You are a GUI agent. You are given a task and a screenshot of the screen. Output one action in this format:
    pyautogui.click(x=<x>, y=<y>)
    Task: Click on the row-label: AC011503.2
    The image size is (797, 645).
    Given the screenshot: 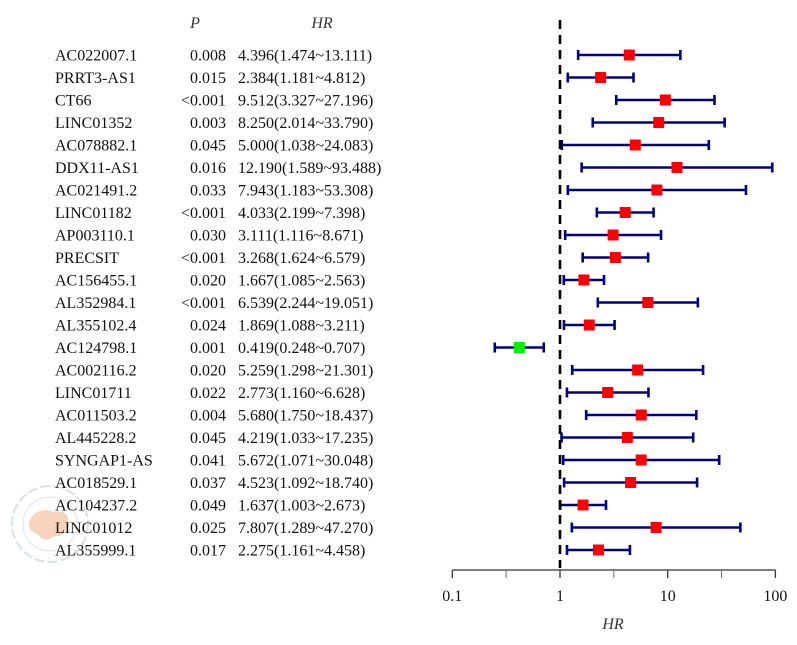 What is the action you would take?
    pyautogui.click(x=96, y=416)
    